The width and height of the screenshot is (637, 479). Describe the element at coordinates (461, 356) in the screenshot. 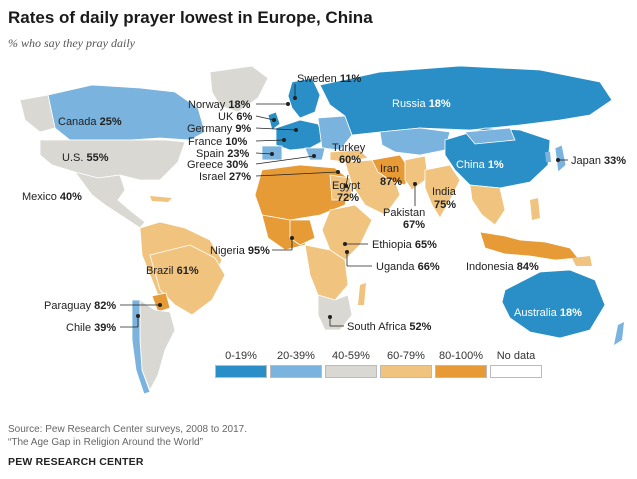

I see `legend-label: 80-100%` at that location.